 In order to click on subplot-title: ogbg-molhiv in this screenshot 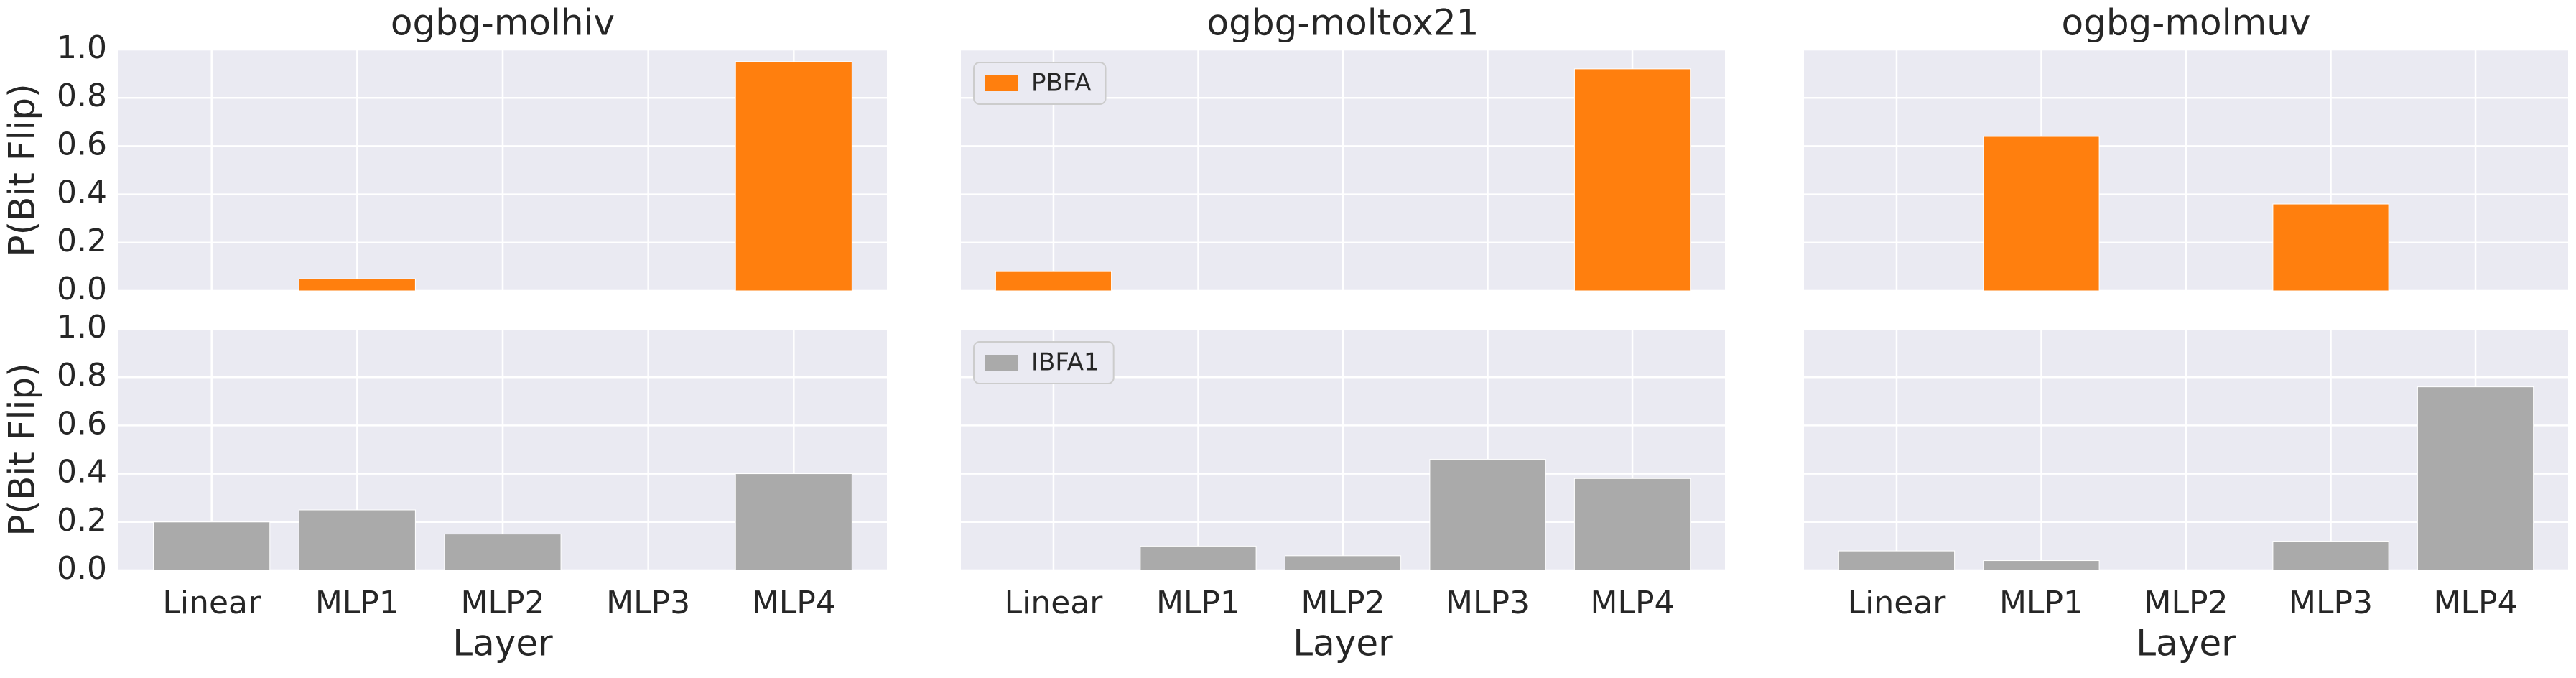, I will do `click(503, 23)`.